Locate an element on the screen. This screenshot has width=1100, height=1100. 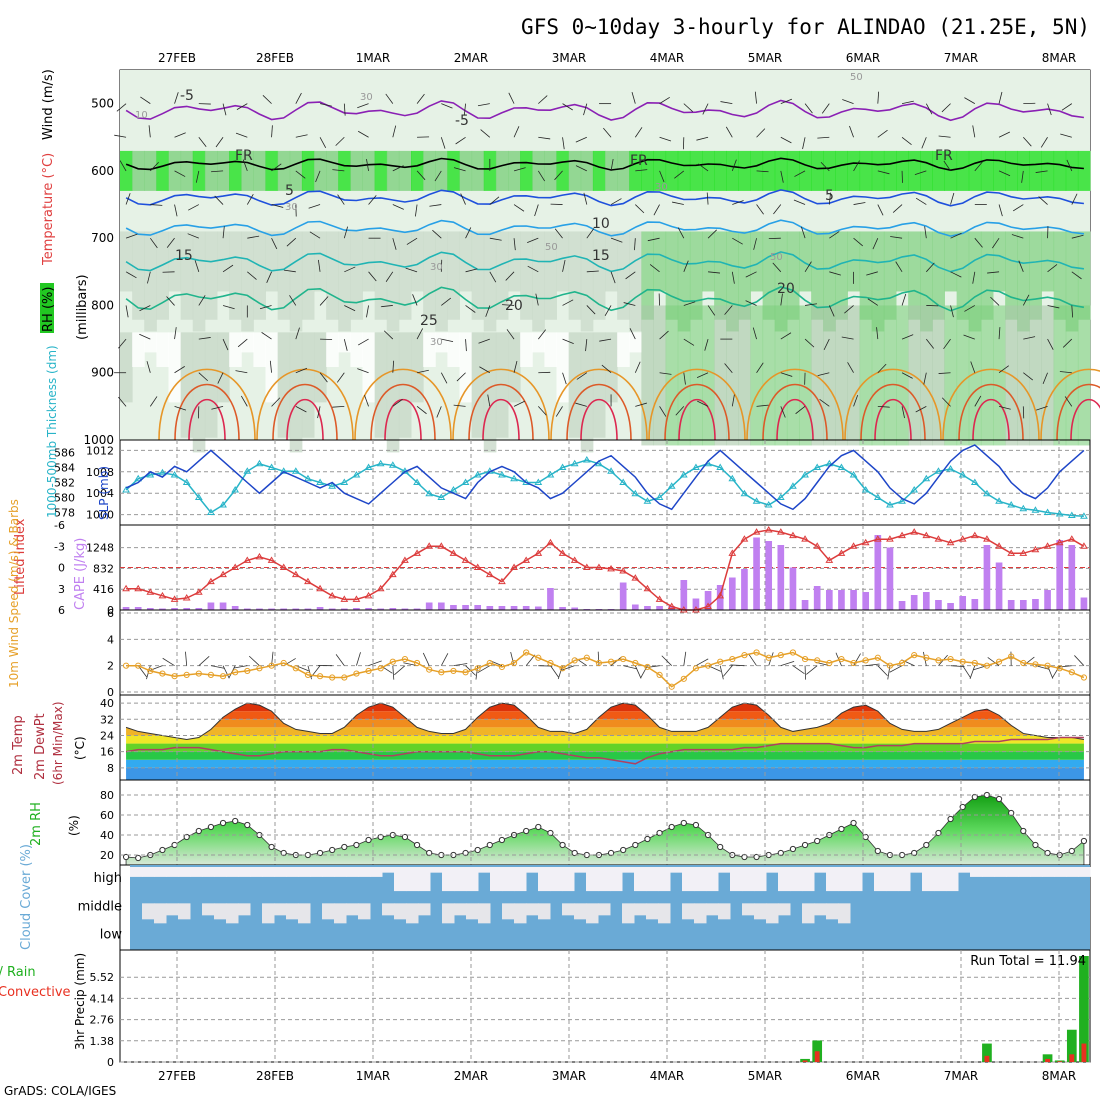
temperature-band is located at coordinates (605, 715).